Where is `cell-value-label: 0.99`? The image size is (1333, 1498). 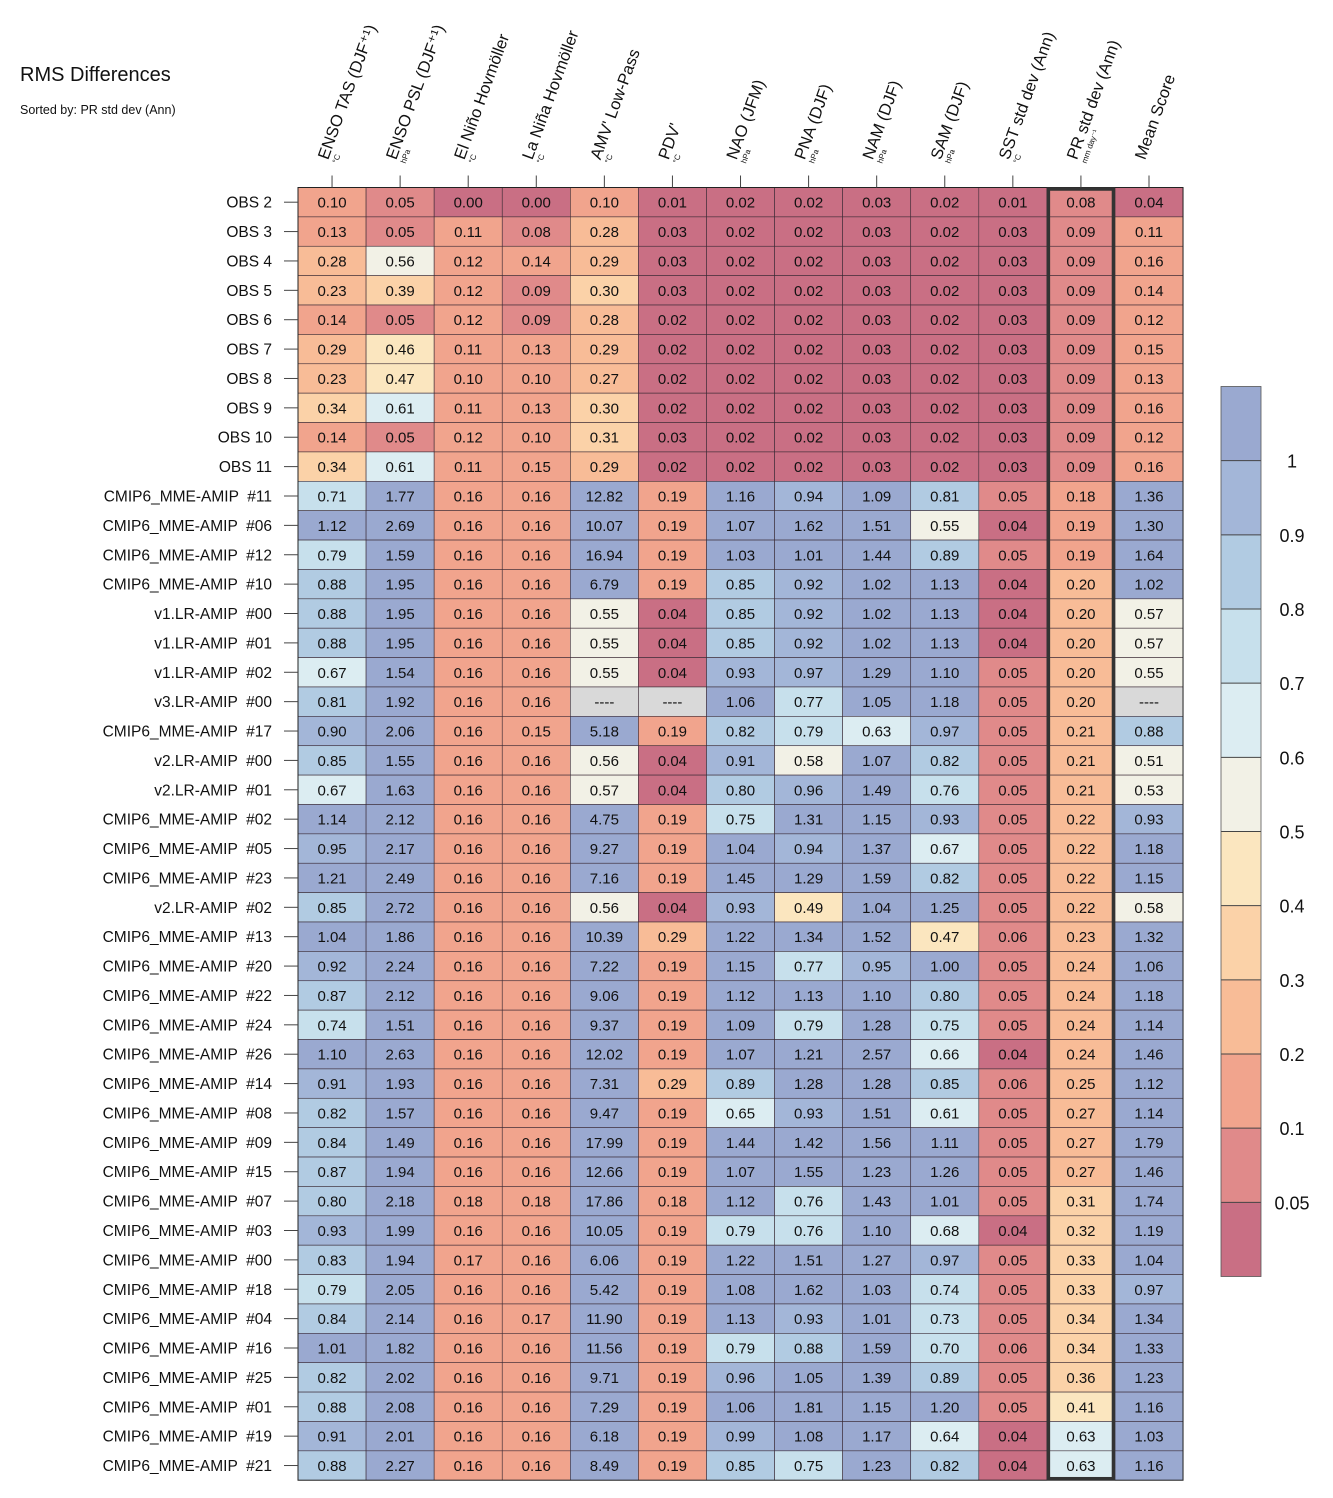
cell-value-label: 0.99 is located at coordinates (740, 1437).